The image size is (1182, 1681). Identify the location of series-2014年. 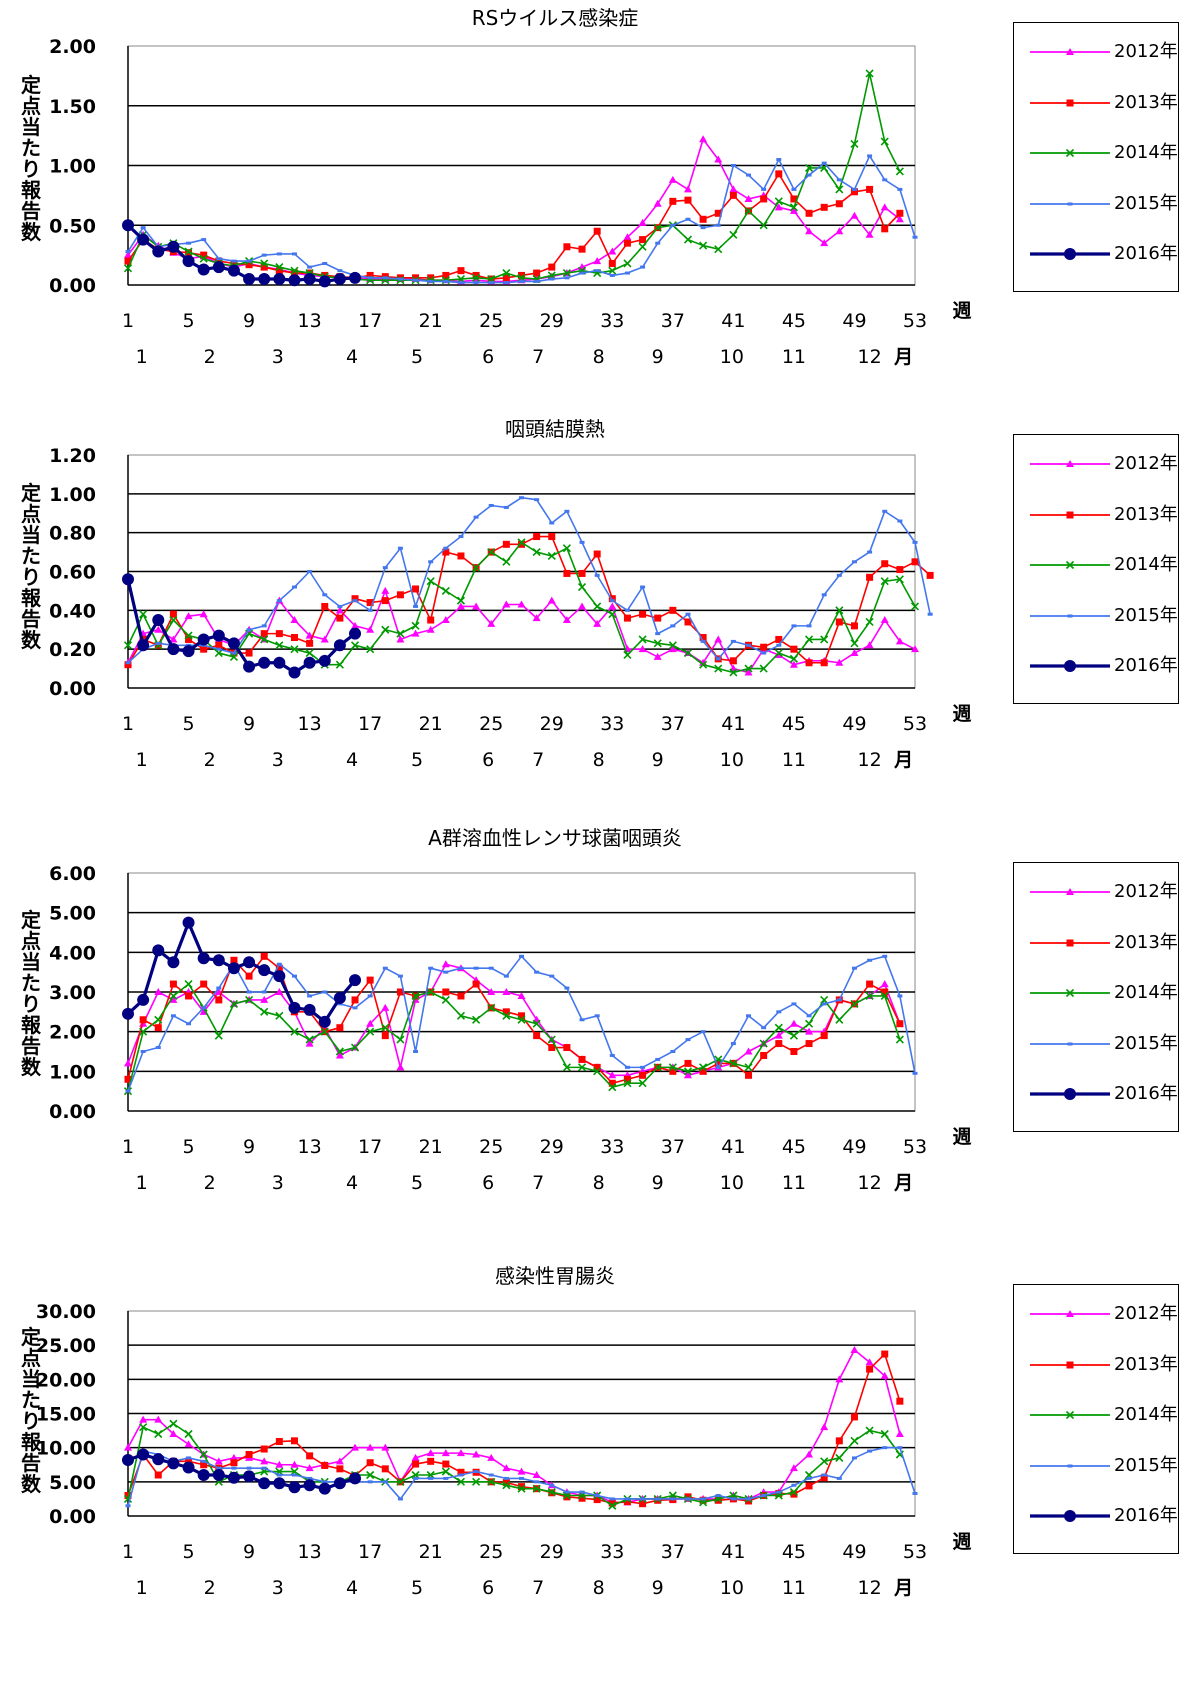
(513, 1464).